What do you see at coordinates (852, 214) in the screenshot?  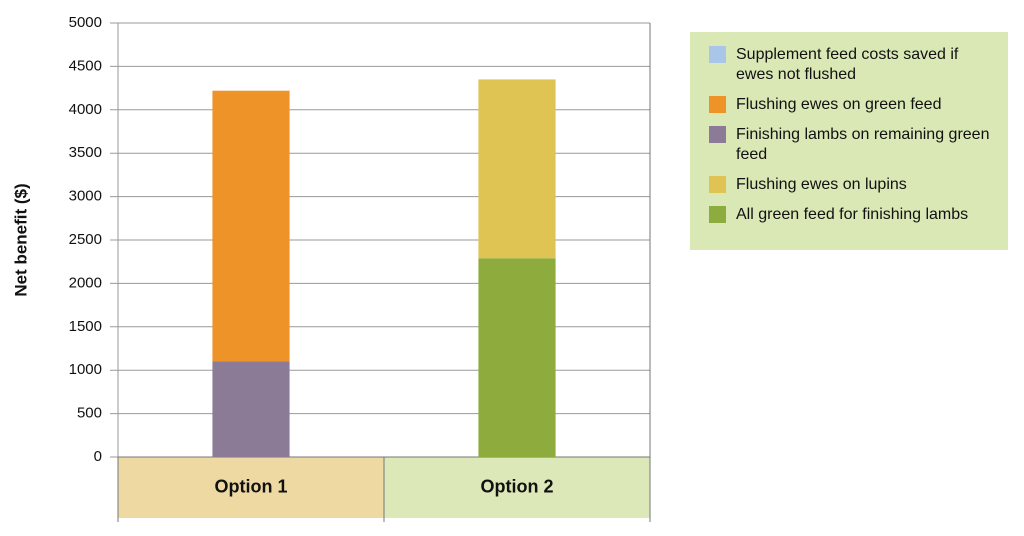 I see `legend-label: All green feed for finishing lambs` at bounding box center [852, 214].